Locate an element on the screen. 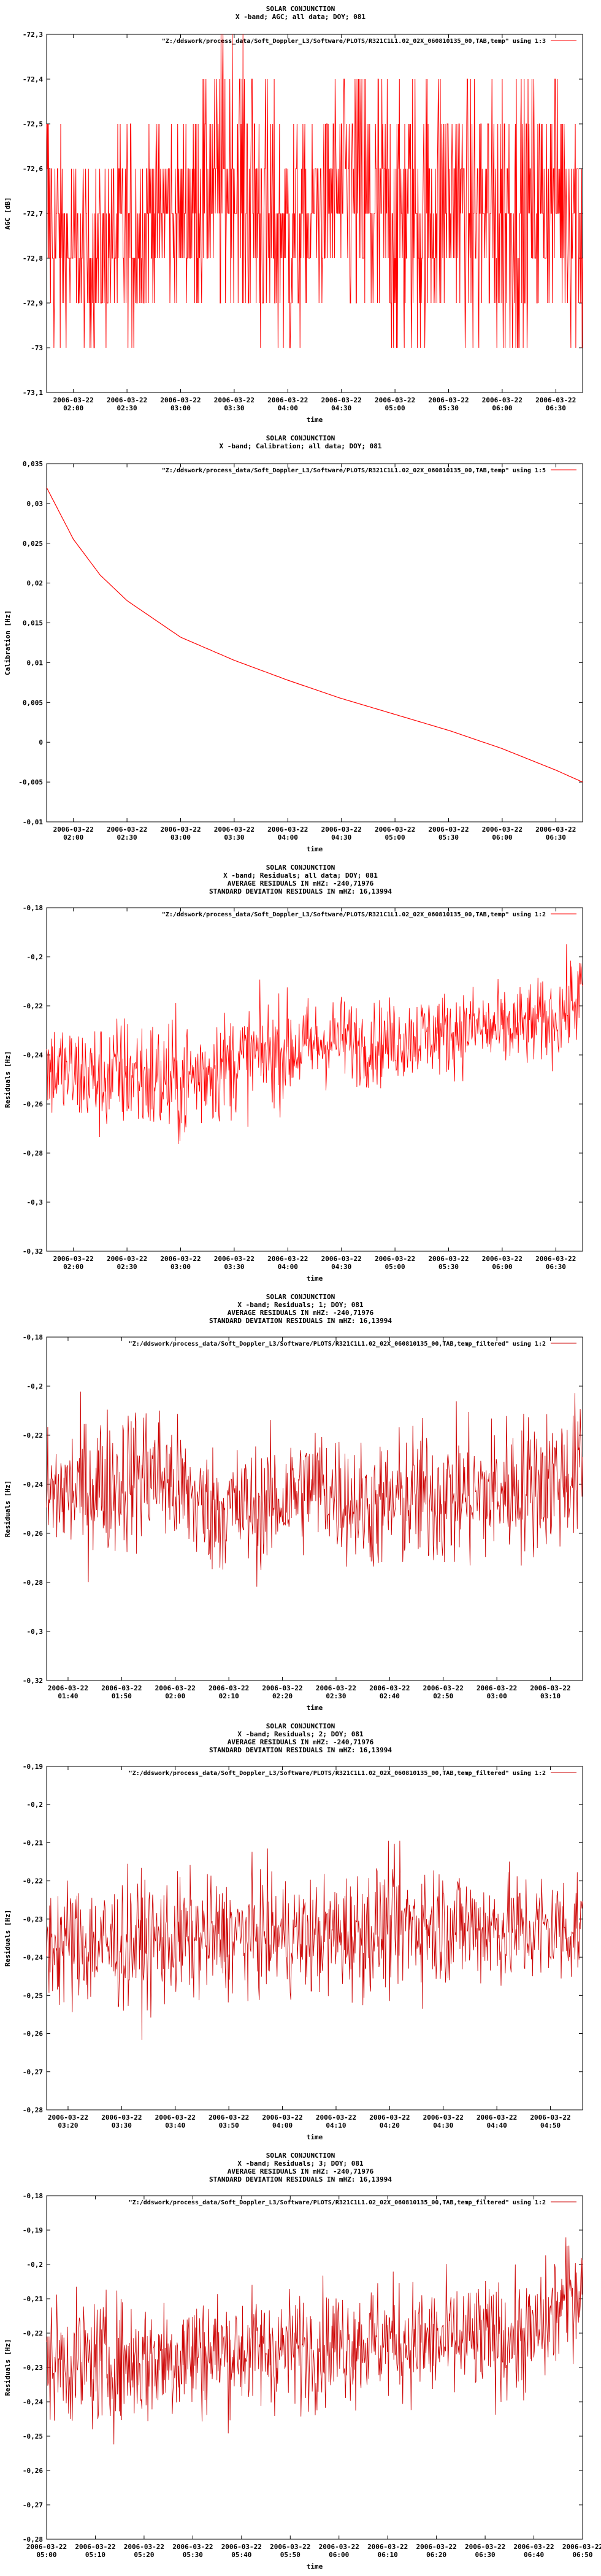 This screenshot has width=601, height=2576. chart-subtitle: X -band; Residuals; 2; DOY; 081 is located at coordinates (301, 1734).